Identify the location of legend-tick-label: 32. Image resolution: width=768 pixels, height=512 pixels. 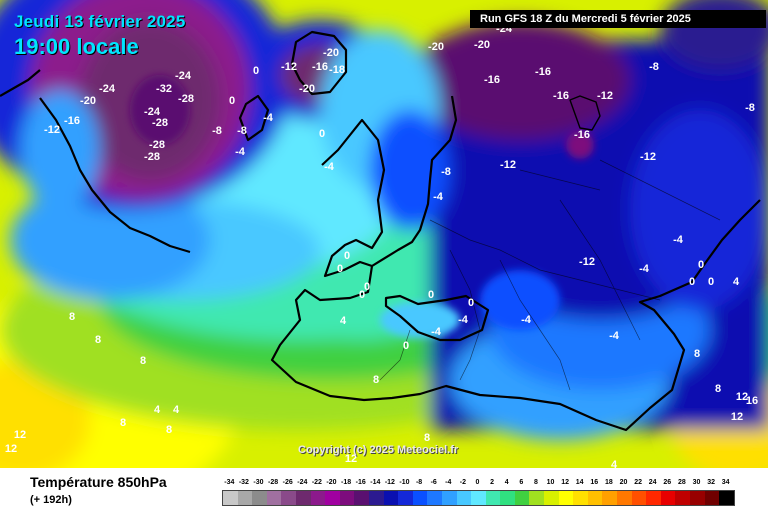
(711, 482).